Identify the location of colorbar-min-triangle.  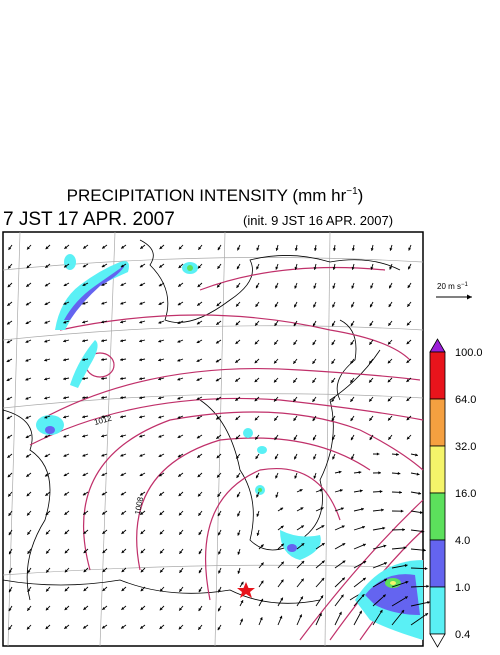
(437, 640).